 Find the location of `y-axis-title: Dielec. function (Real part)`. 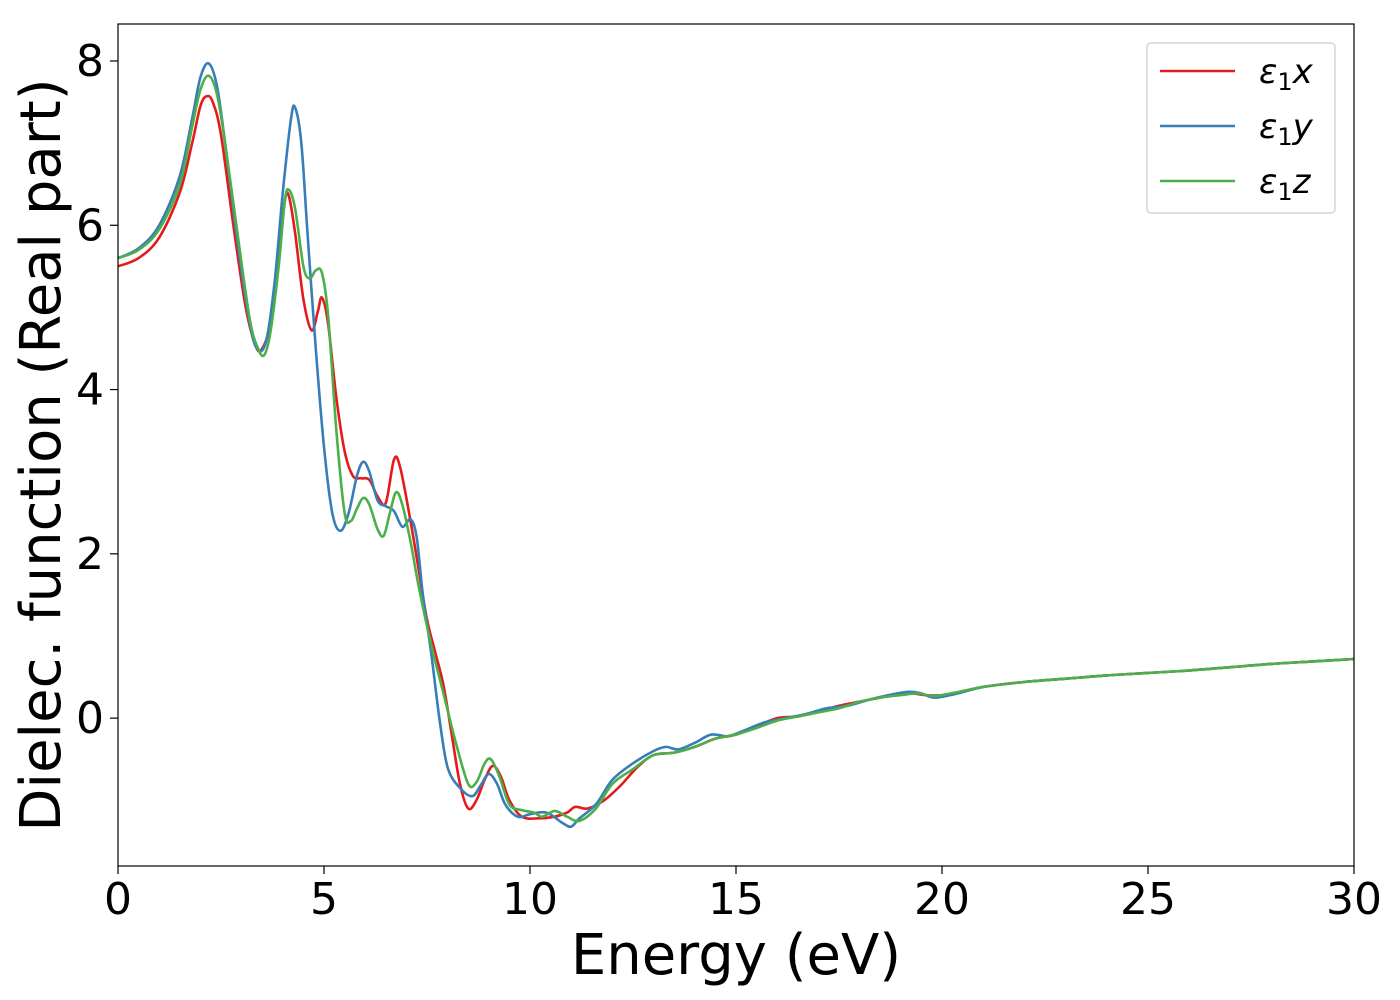

y-axis-title: Dielec. function (Real part) is located at coordinates (41, 454).